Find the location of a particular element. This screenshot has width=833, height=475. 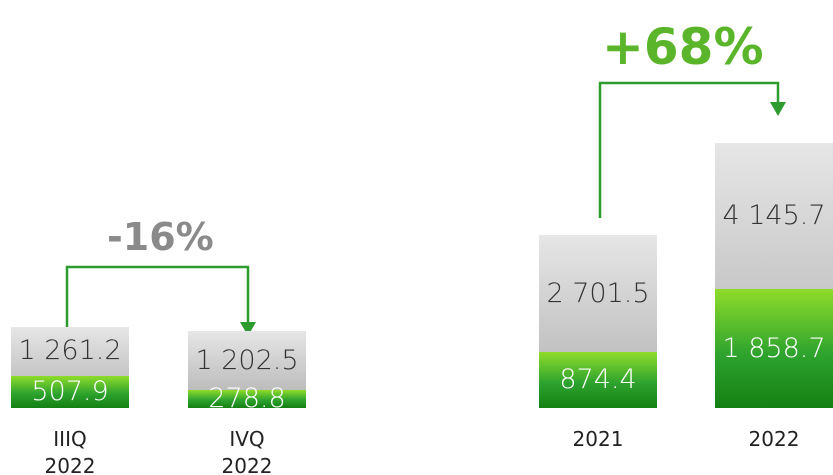

x-tick-label: 2022 is located at coordinates (774, 439).